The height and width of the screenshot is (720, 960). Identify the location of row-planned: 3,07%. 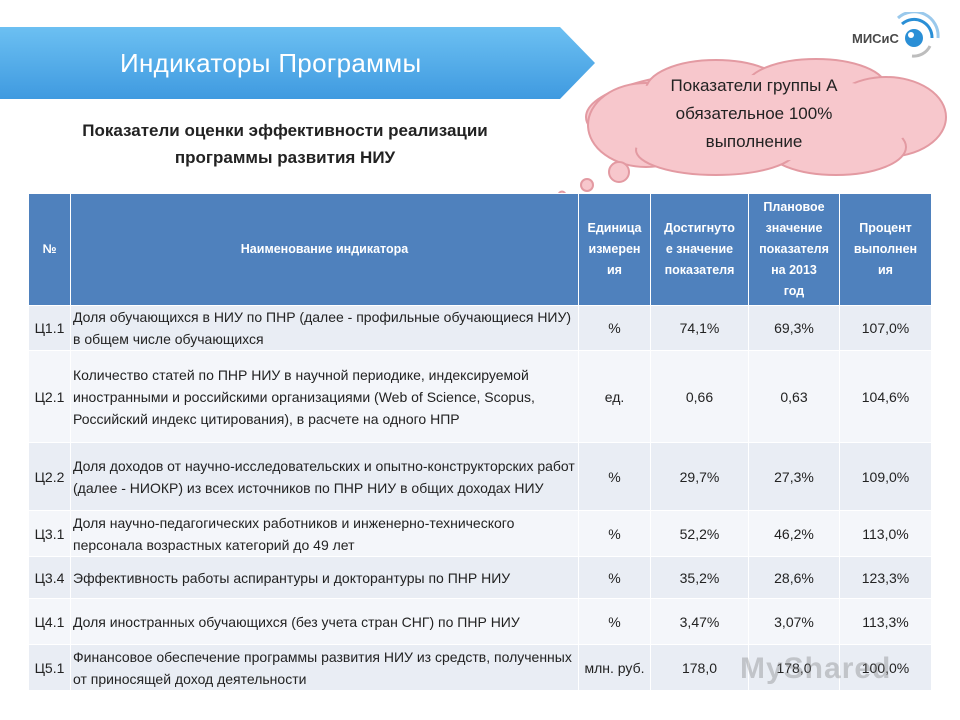
(794, 621).